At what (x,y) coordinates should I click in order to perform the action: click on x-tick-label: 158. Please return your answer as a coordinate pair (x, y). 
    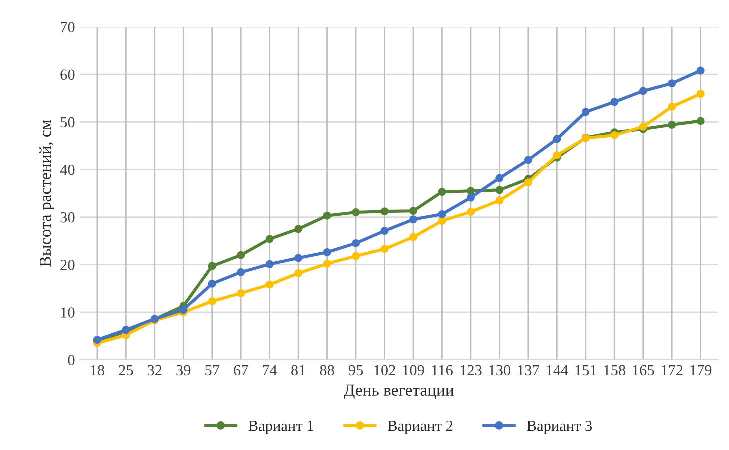
    Looking at the image, I should click on (615, 370).